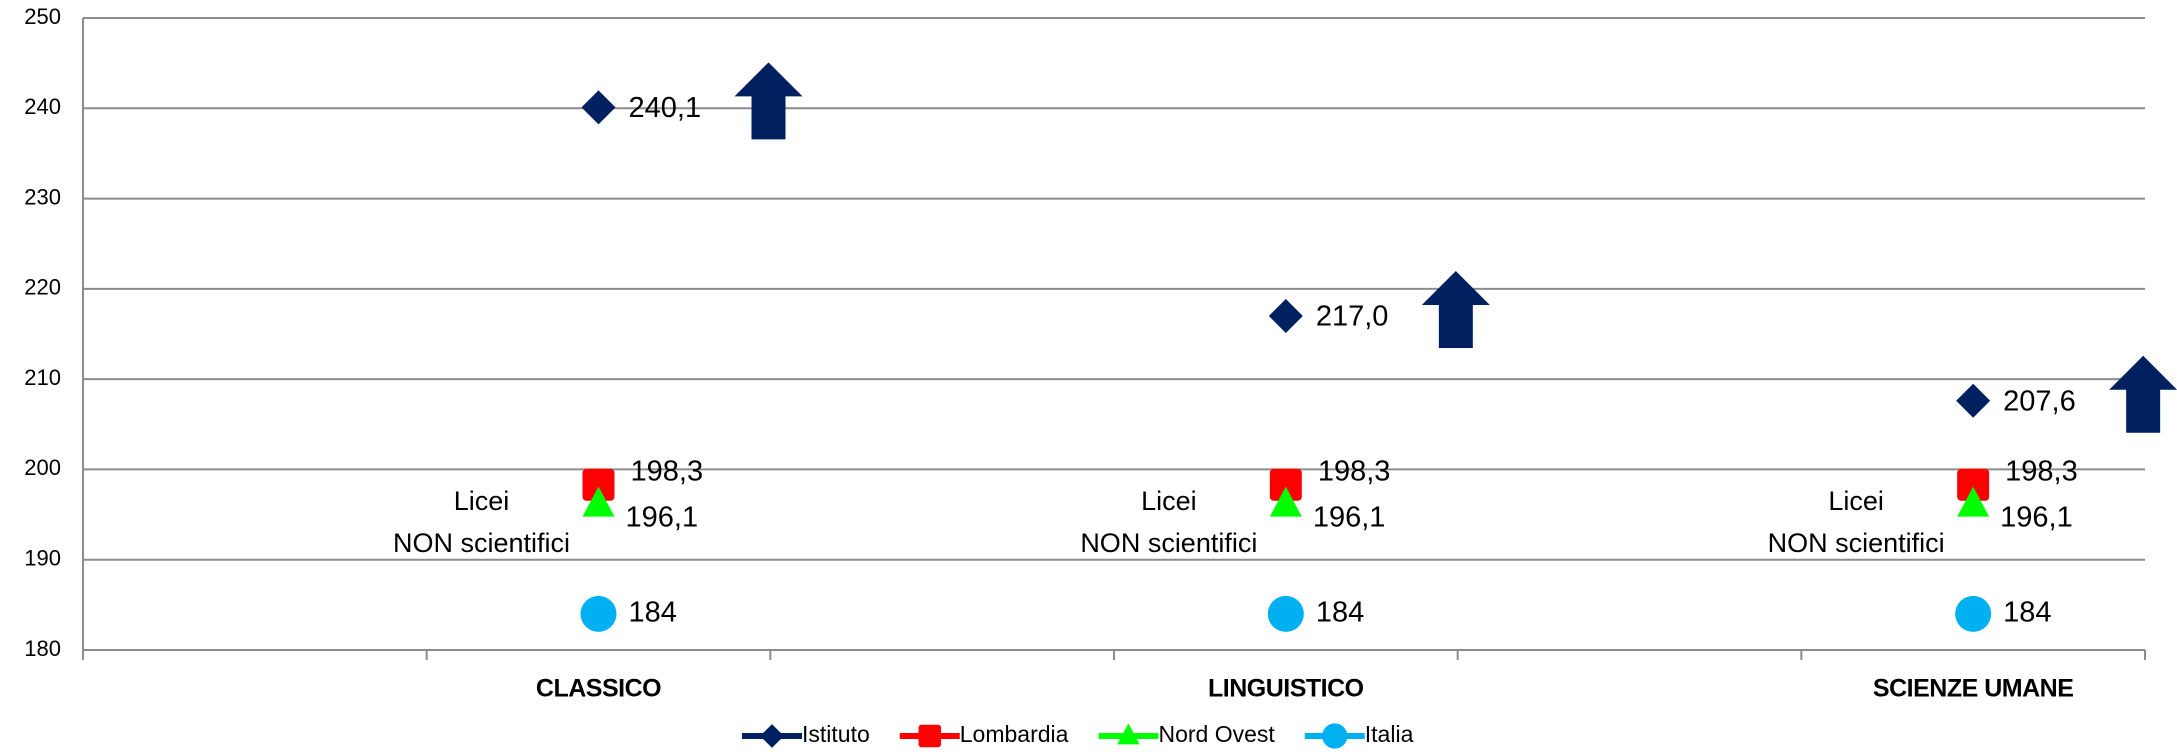 Image resolution: width=2177 pixels, height=752 pixels. I want to click on y-tick-label: 250, so click(42, 16).